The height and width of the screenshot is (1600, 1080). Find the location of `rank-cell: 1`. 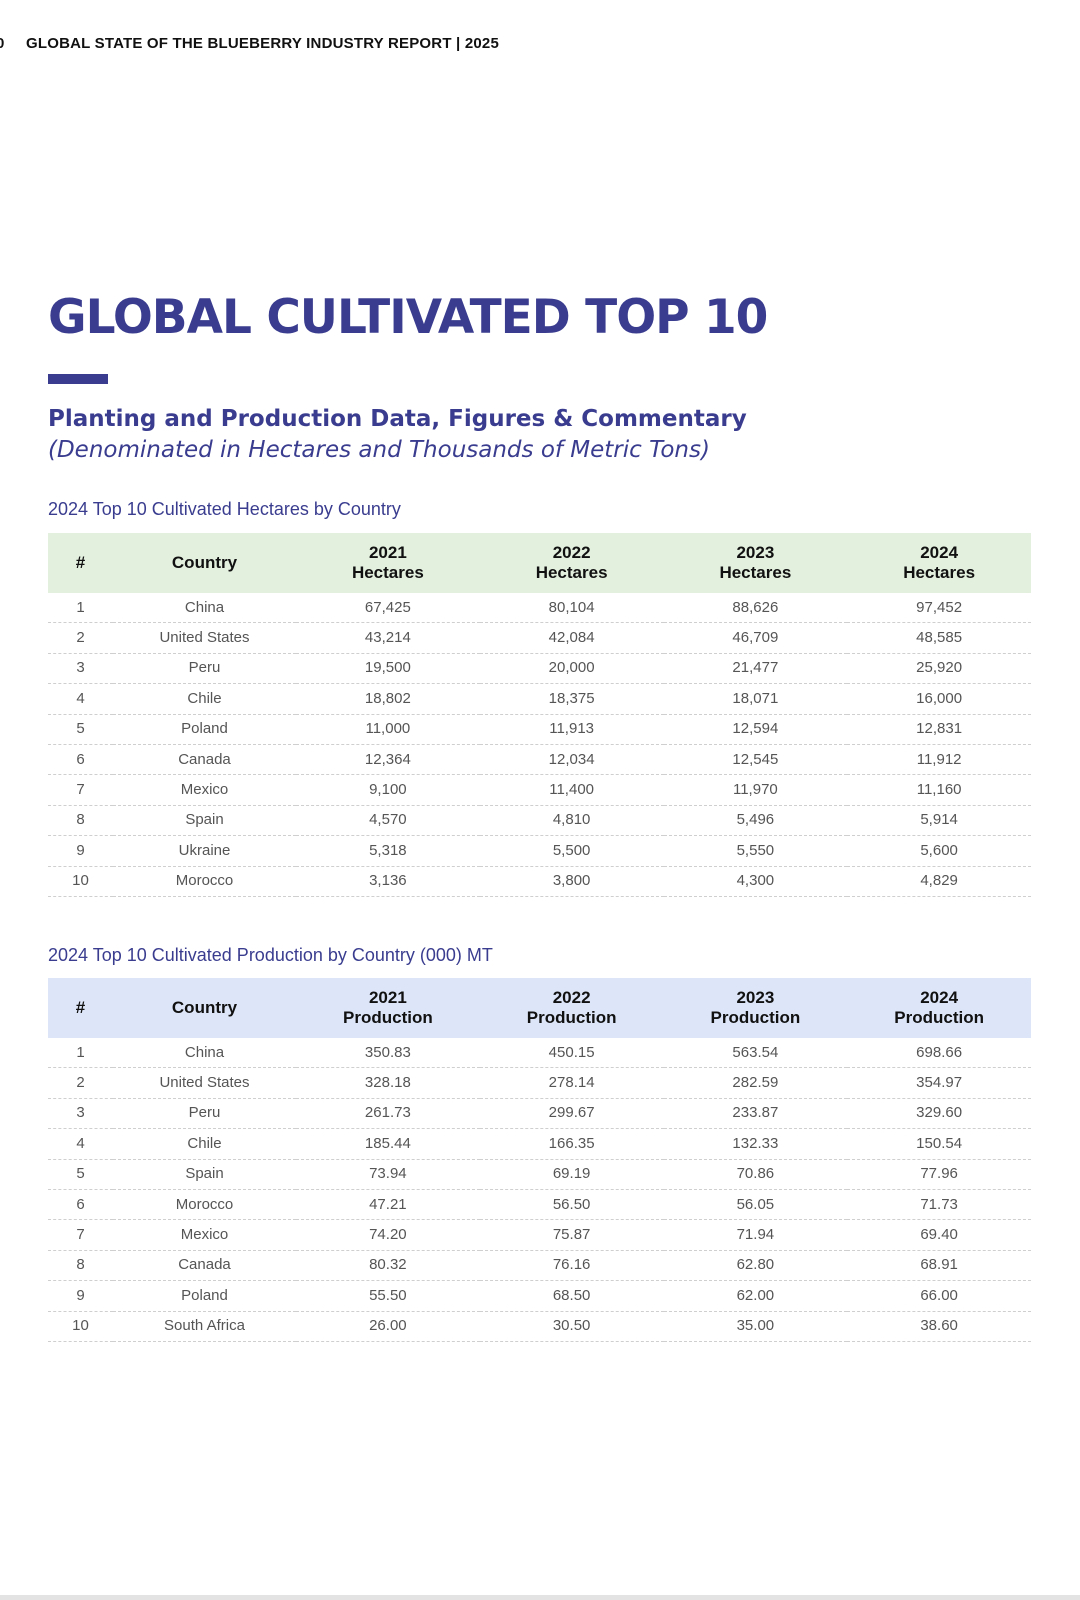

rank-cell: 1 is located at coordinates (80, 608).